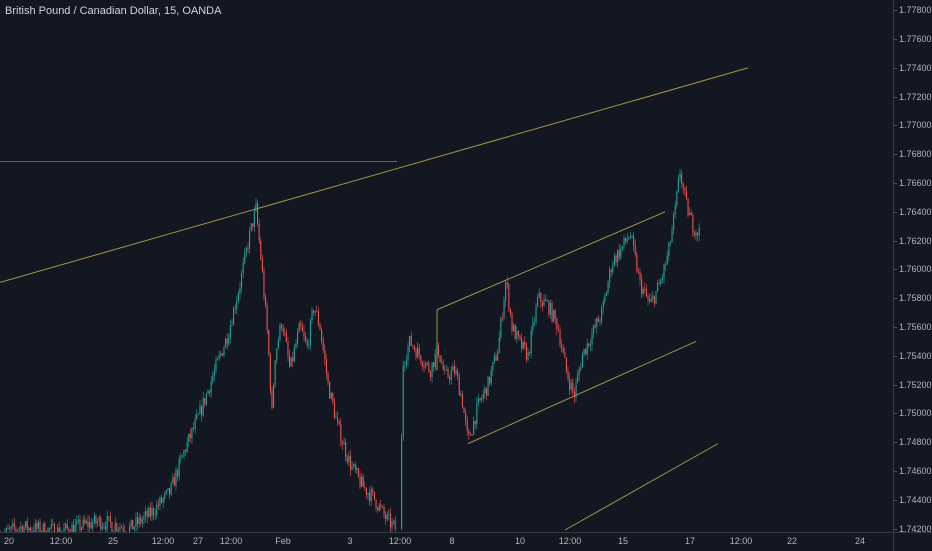 The image size is (932, 551). I want to click on price-axis-label: 1.74200, so click(915, 528).